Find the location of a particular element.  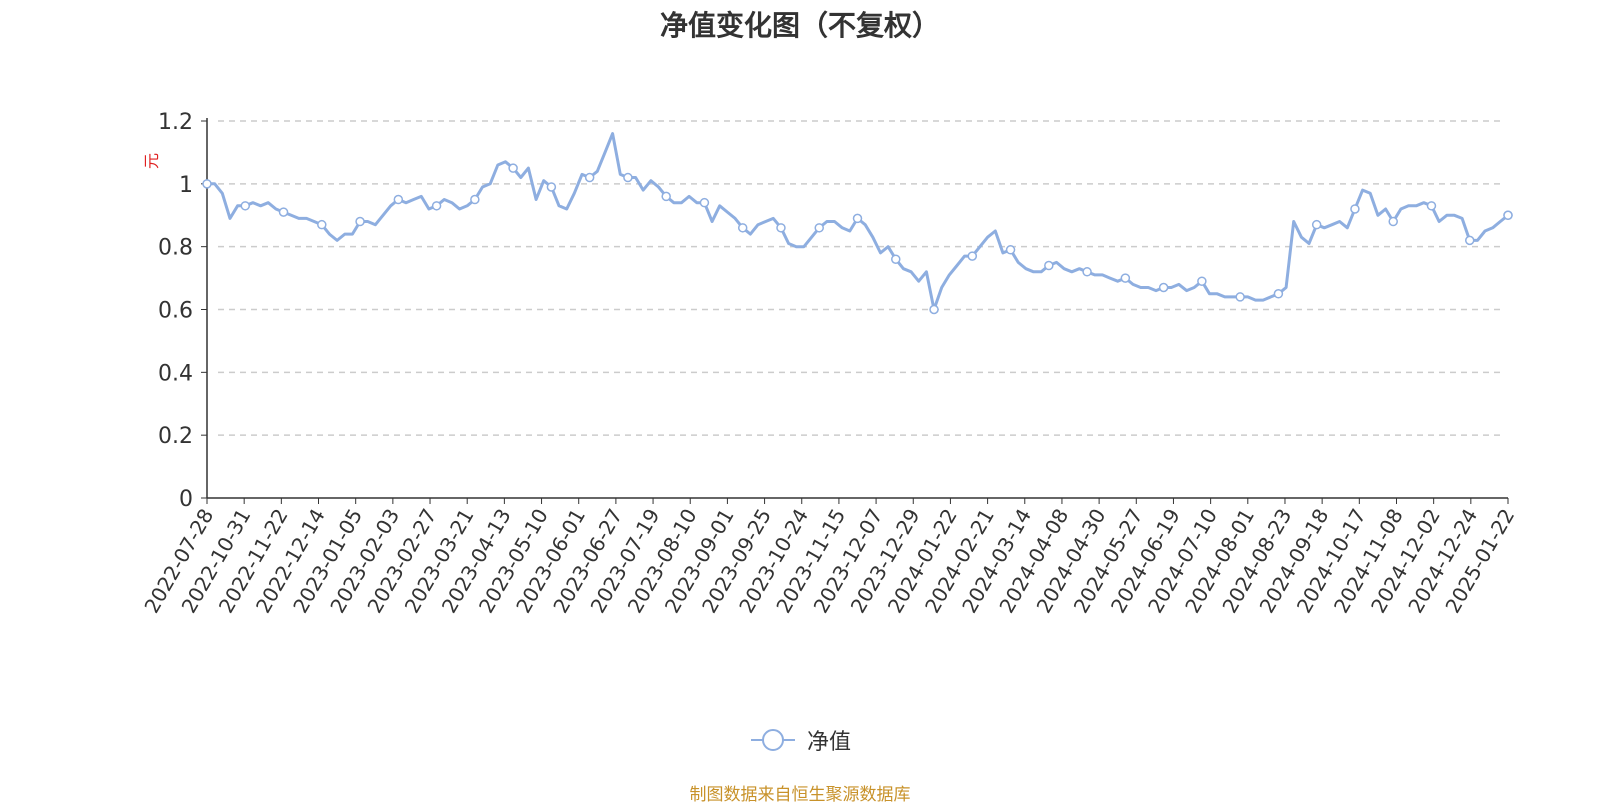

source-note: 制图数据来自恒生聚源数据库 is located at coordinates (800, 795).